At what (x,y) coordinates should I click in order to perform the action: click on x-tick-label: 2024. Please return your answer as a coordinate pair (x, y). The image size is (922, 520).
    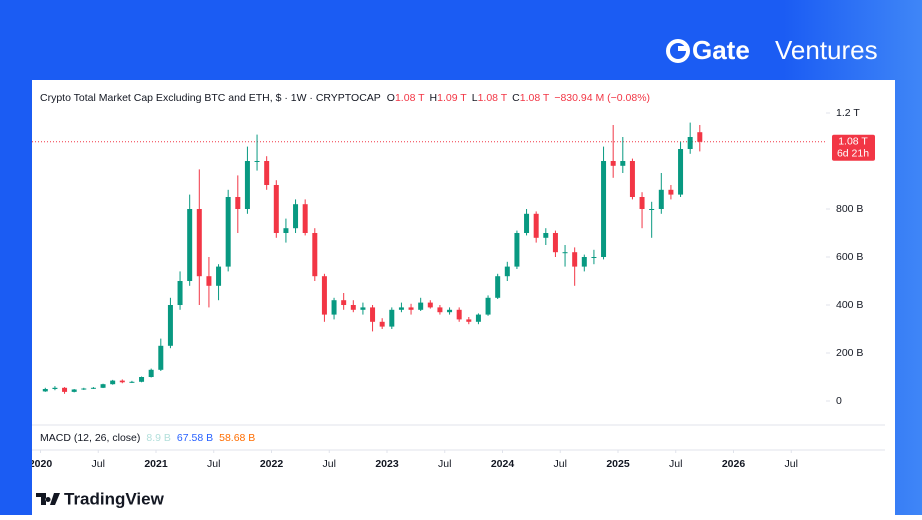
    Looking at the image, I should click on (503, 464).